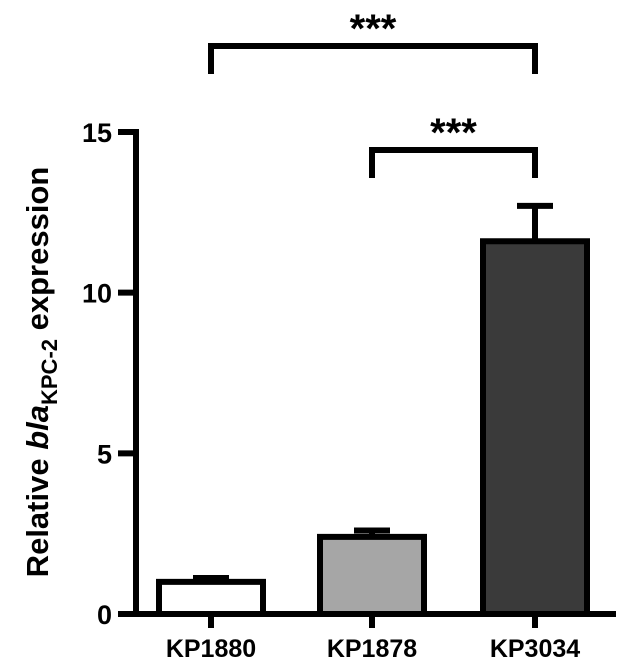 Image resolution: width=624 pixels, height=667 pixels. I want to click on significance-label-2: ***, so click(453, 133).